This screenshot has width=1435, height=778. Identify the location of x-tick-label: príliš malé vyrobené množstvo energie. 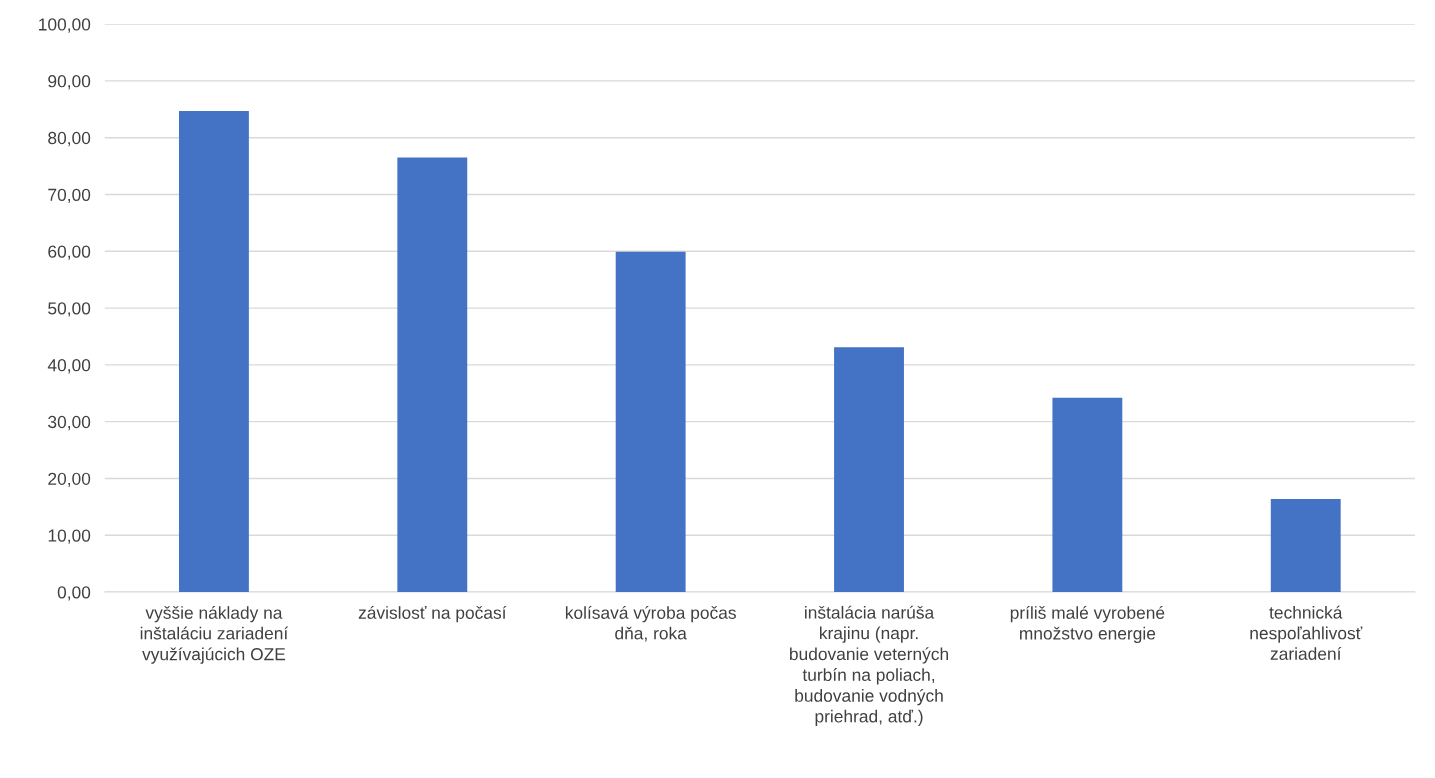
(1087, 624).